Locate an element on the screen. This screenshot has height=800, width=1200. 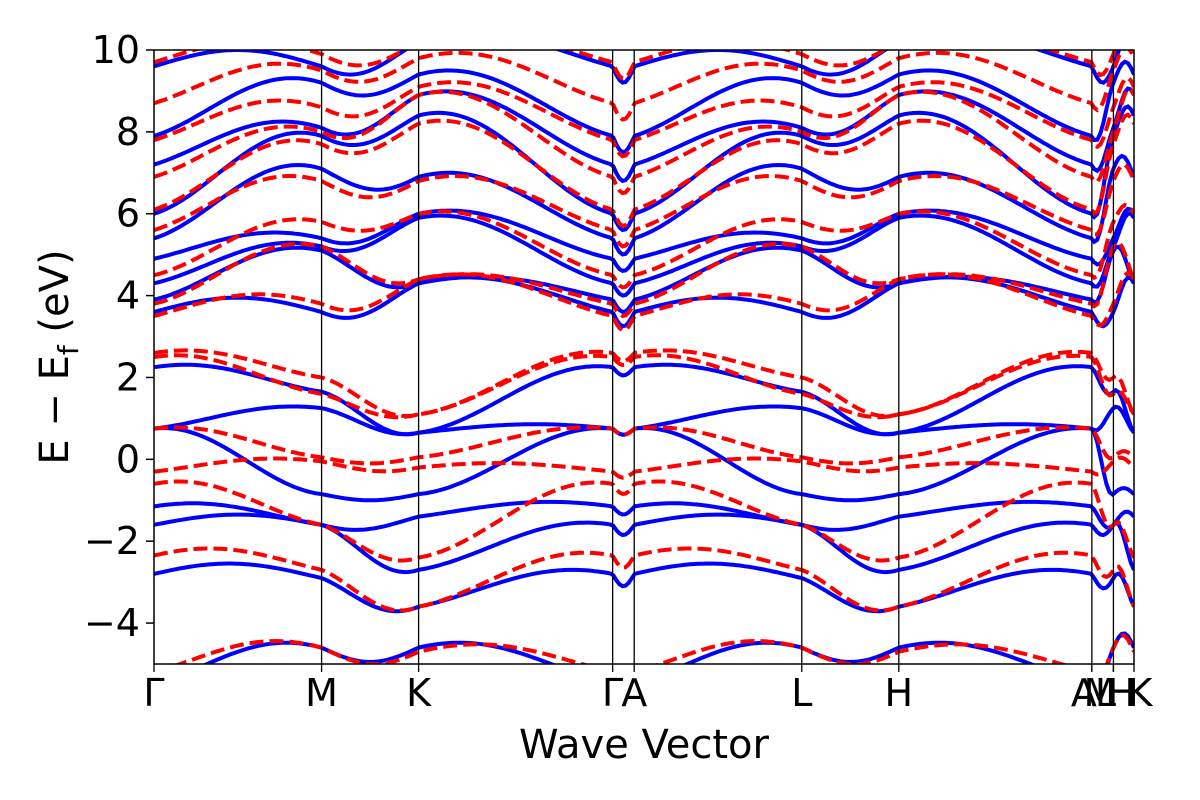
y-tick-label: 8 is located at coordinates (128, 132).